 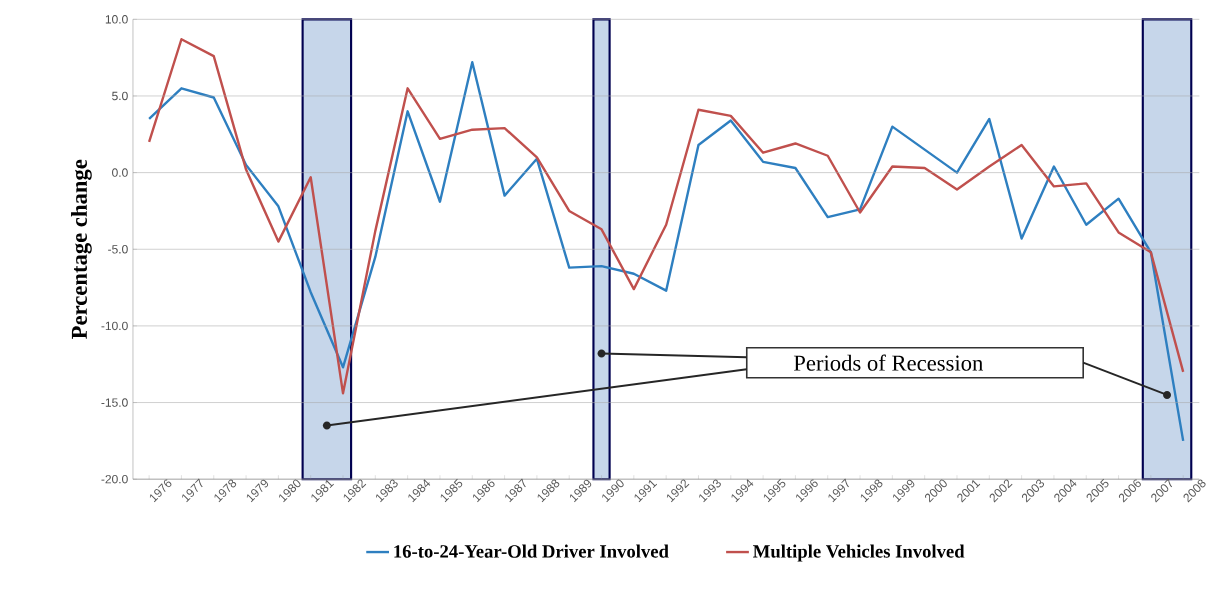 I want to click on y-tick-label: -10.0, so click(x=114, y=326).